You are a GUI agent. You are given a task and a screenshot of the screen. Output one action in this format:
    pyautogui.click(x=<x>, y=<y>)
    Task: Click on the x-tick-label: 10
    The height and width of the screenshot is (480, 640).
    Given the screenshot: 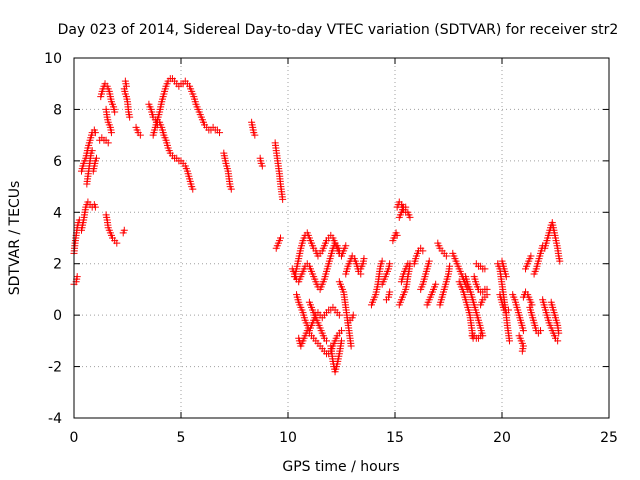 What is the action you would take?
    pyautogui.click(x=288, y=438)
    